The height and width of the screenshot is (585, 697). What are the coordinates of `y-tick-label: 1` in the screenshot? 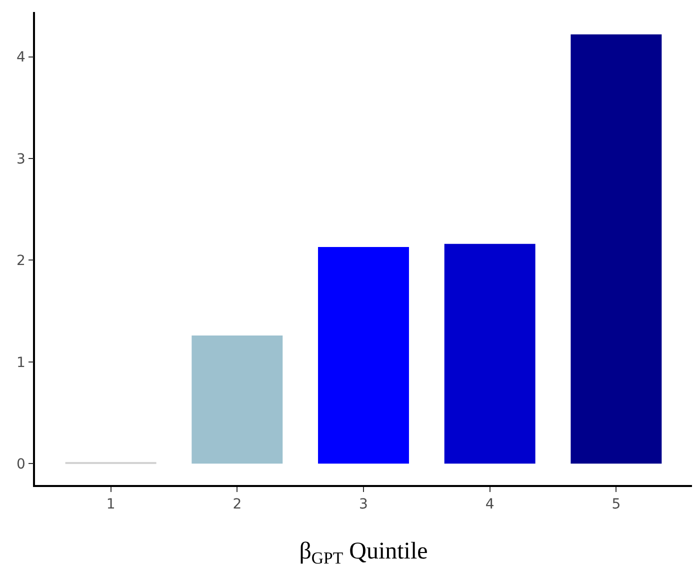 It's located at (21, 362).